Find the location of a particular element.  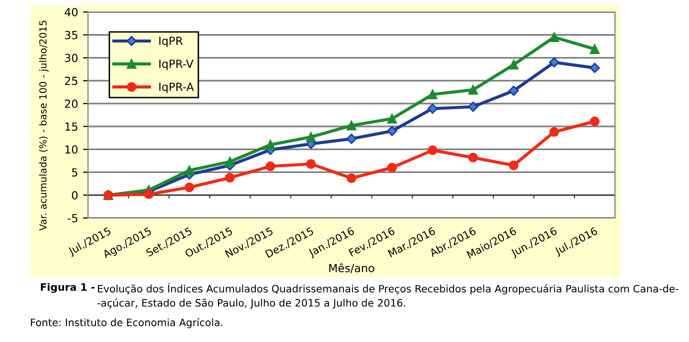

text: Figura 1 - is located at coordinates (67, 288).